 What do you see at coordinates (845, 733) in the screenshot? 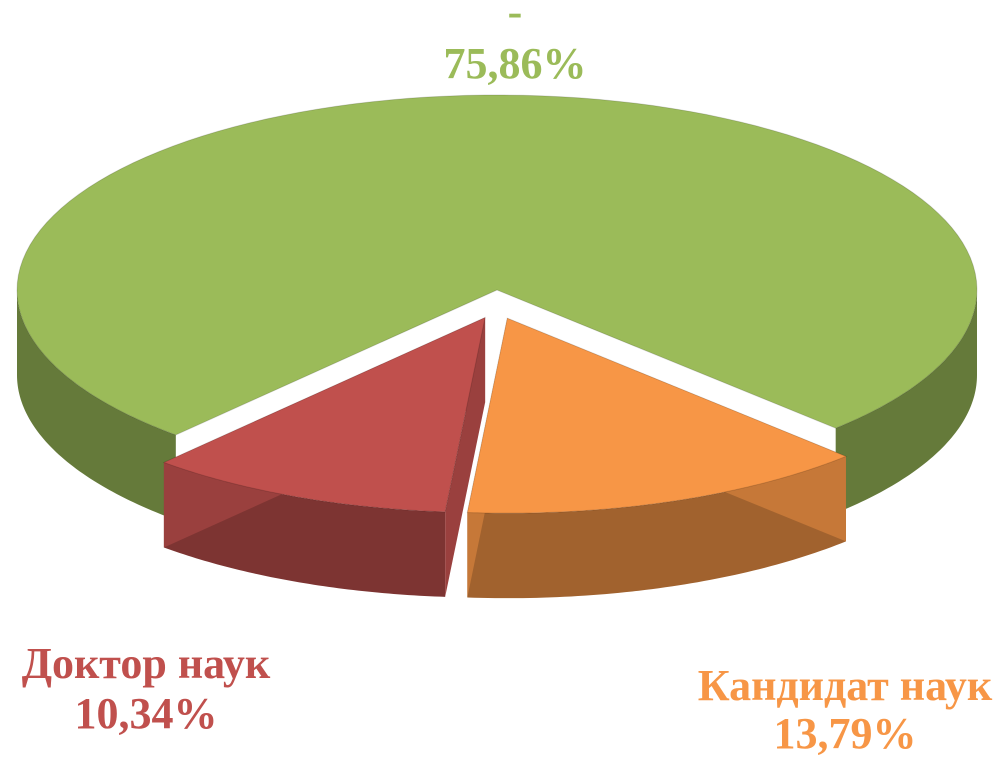
I see `slice-value-label: 13,79%` at bounding box center [845, 733].